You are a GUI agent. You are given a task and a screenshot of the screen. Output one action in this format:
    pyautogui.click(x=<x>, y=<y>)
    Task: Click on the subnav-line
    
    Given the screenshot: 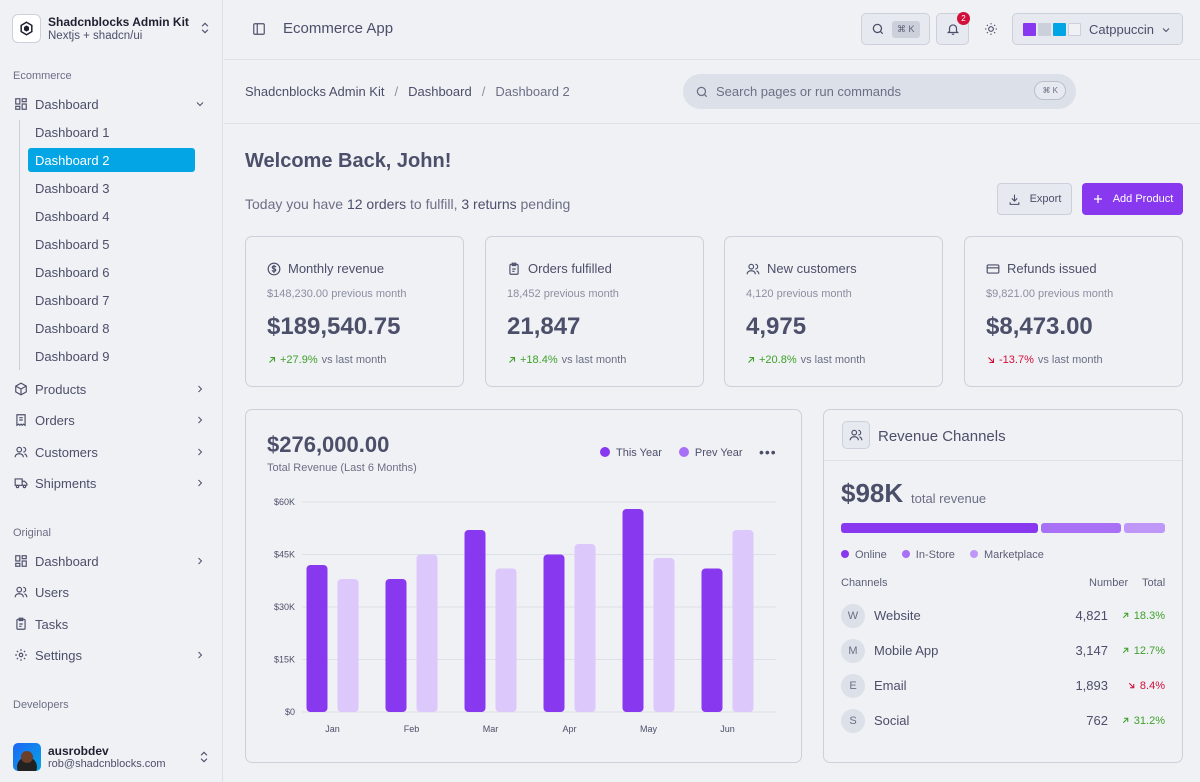 What is the action you would take?
    pyautogui.click(x=19, y=245)
    